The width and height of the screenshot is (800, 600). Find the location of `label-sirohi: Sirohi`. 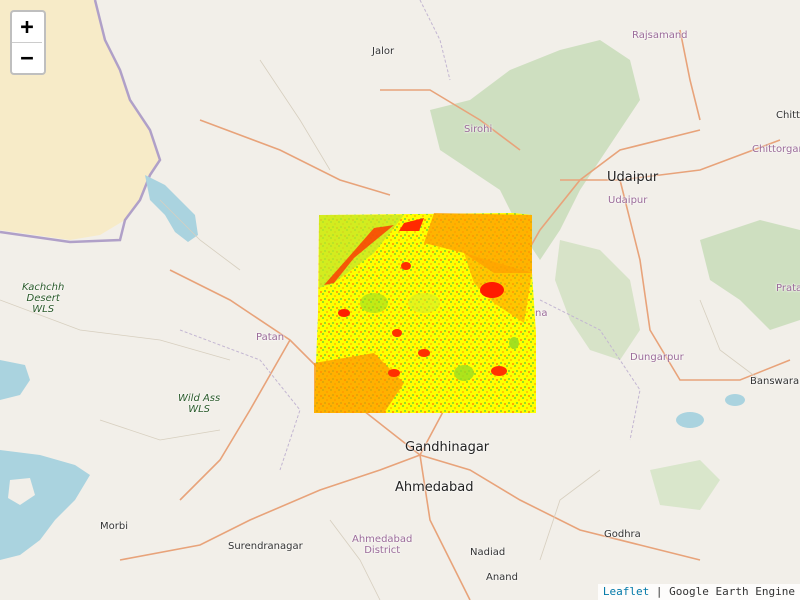

label-sirohi: Sirohi is located at coordinates (478, 129).